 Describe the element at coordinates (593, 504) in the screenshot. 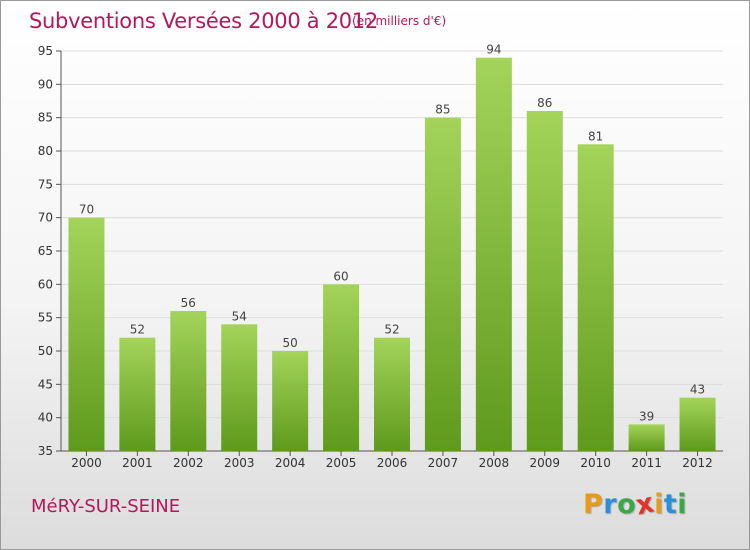

I see `logo-letter: P` at that location.